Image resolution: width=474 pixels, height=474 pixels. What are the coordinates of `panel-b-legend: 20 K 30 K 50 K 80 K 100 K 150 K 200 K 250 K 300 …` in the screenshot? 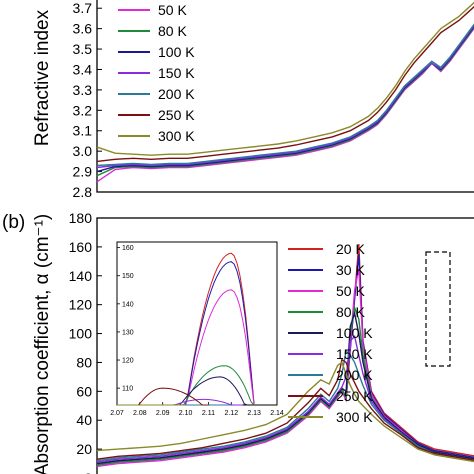 It's located at (330, 333).